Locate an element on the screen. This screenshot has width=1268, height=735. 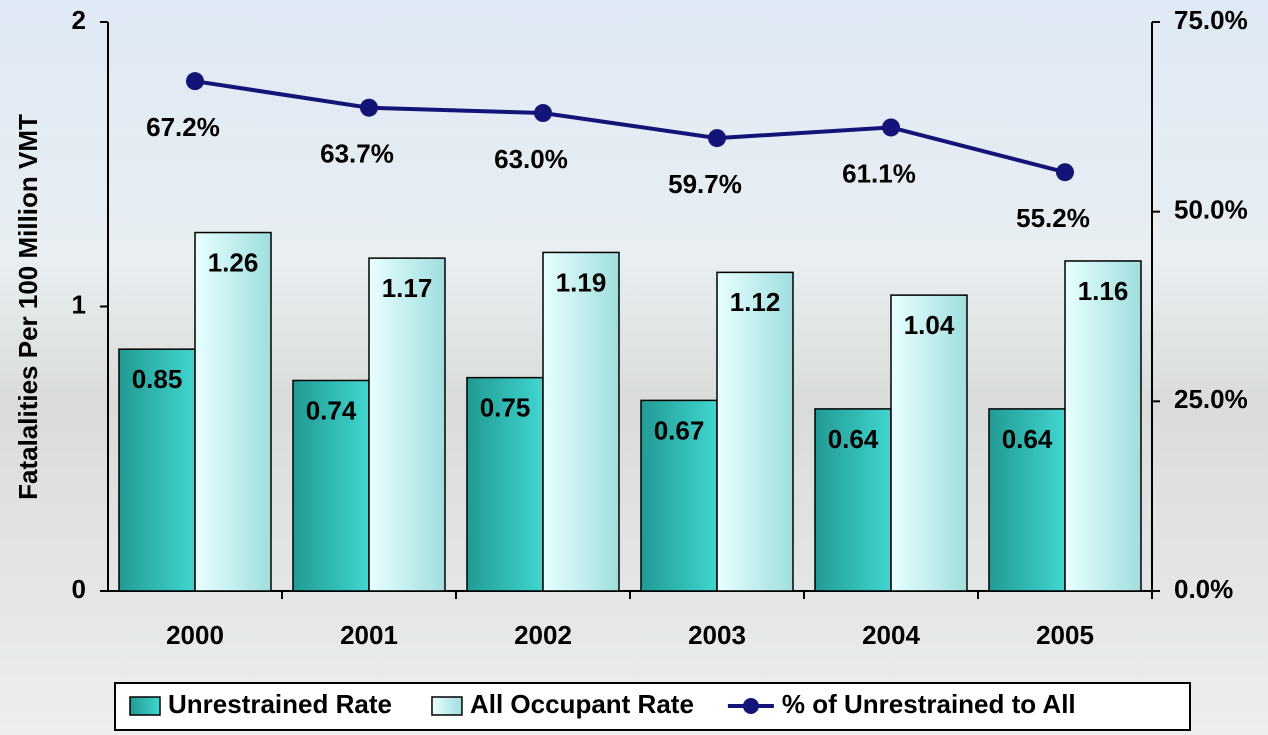
line-label: 59.7% is located at coordinates (705, 184).